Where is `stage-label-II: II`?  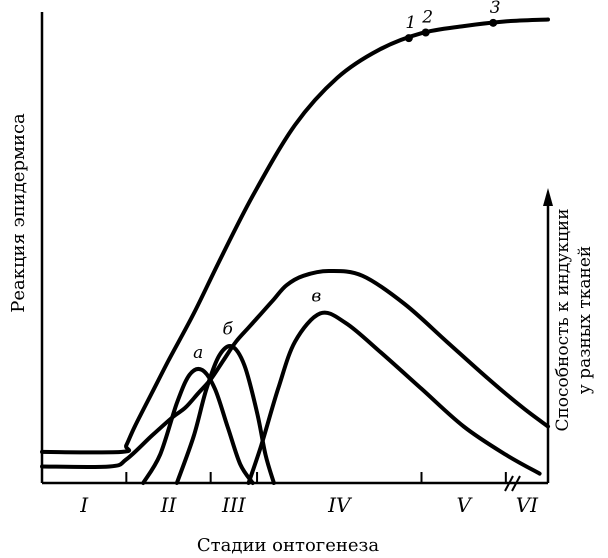
stage-label-II: II is located at coordinates (169, 505).